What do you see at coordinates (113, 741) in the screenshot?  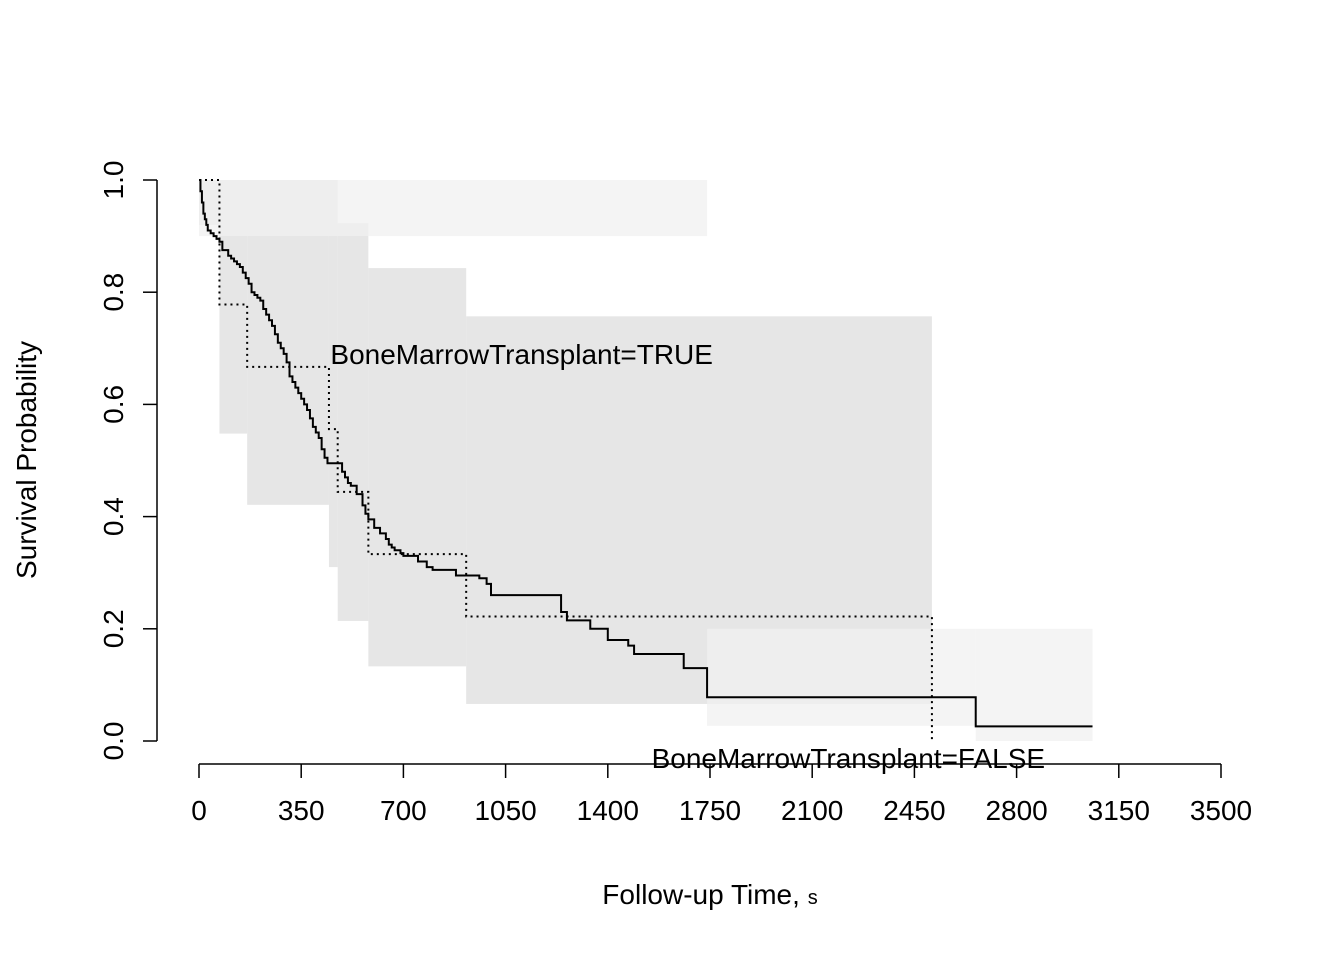 I see `y-tick-label: 0.0` at bounding box center [113, 741].